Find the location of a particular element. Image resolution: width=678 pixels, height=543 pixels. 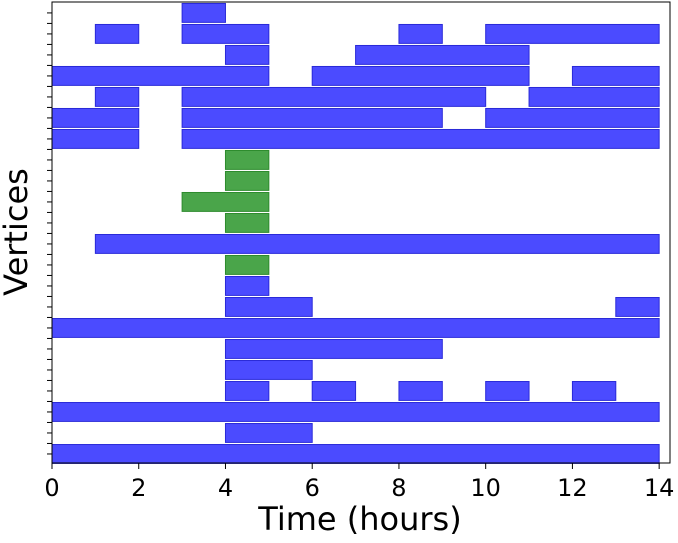

x-tick-label: 4 is located at coordinates (225, 488).